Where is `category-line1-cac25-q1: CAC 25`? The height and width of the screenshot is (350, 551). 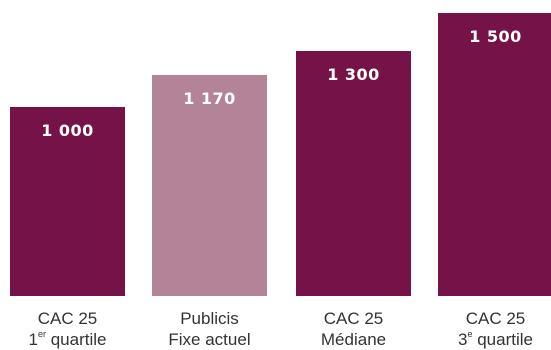 category-line1-cac25-q1: CAC 25 is located at coordinates (67, 318).